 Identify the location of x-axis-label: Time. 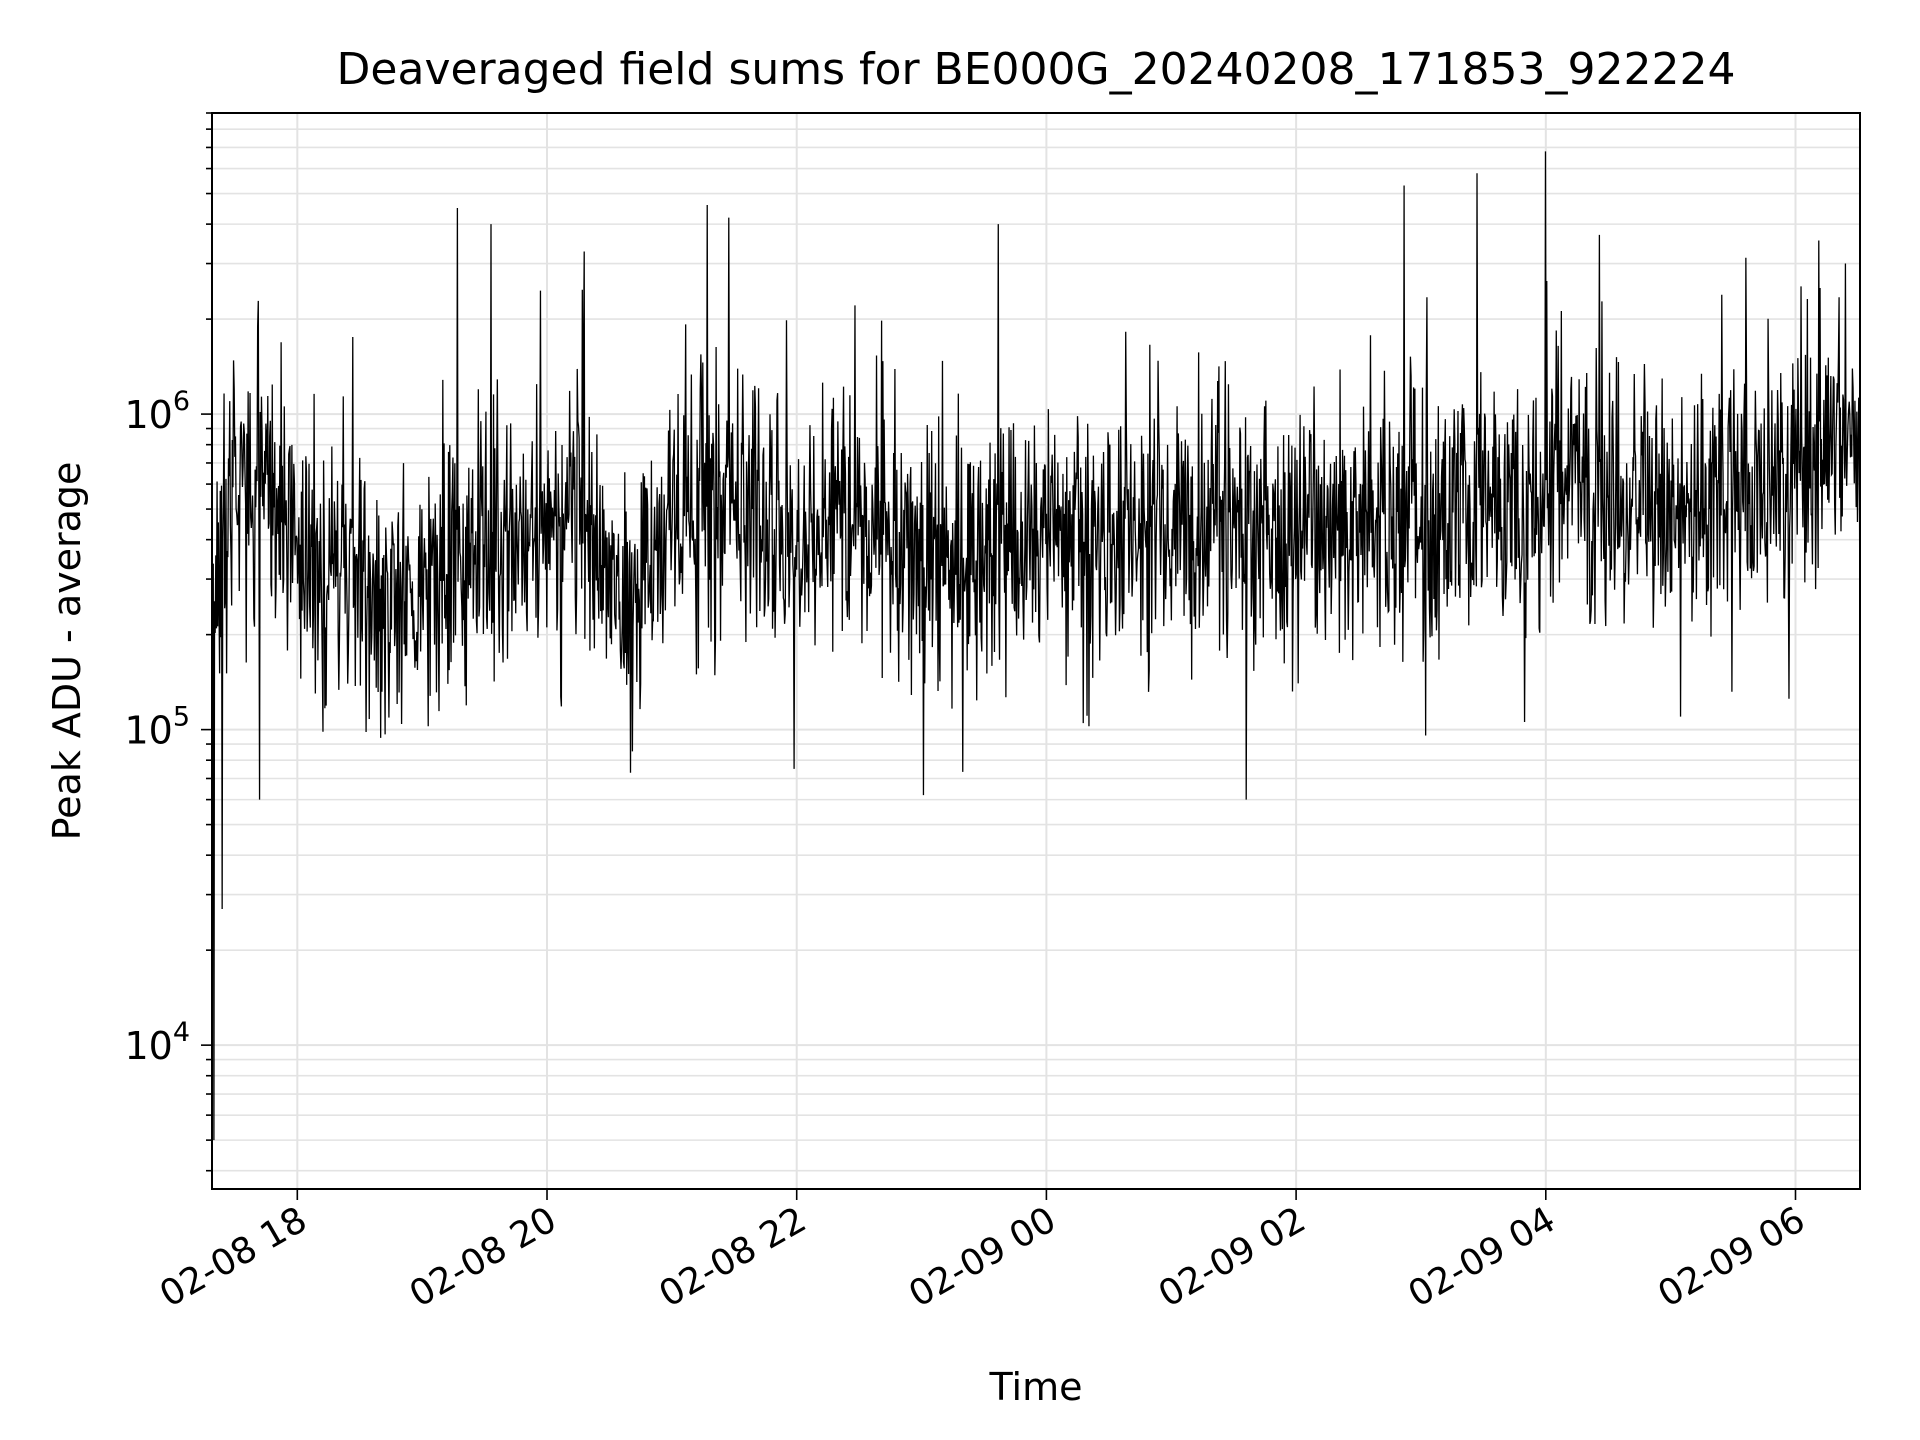
(1036, 1387).